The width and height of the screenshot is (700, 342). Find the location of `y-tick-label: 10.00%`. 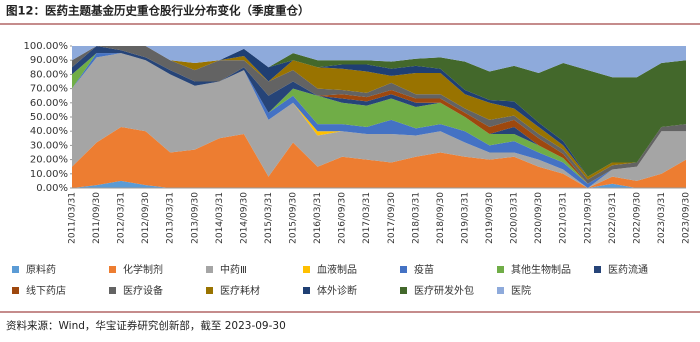

y-tick-label: 10.00% is located at coordinates (49, 174).